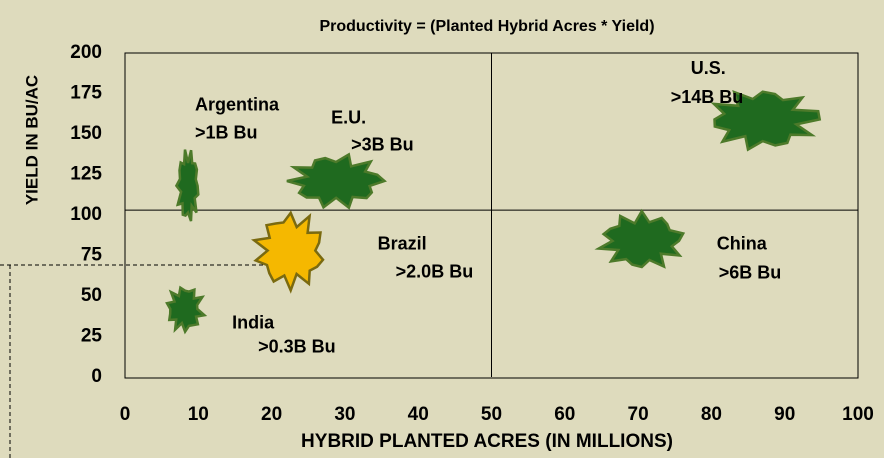 This screenshot has height=458, width=884. I want to click on country-label: Argentina, so click(237, 105).